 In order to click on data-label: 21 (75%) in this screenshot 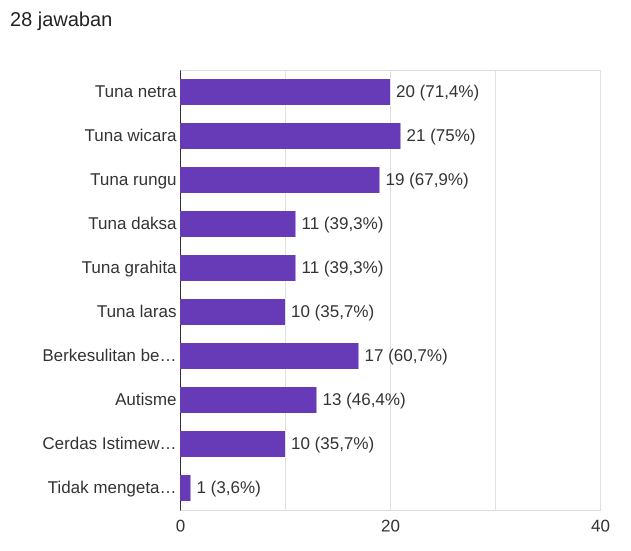, I will do `click(441, 135)`.